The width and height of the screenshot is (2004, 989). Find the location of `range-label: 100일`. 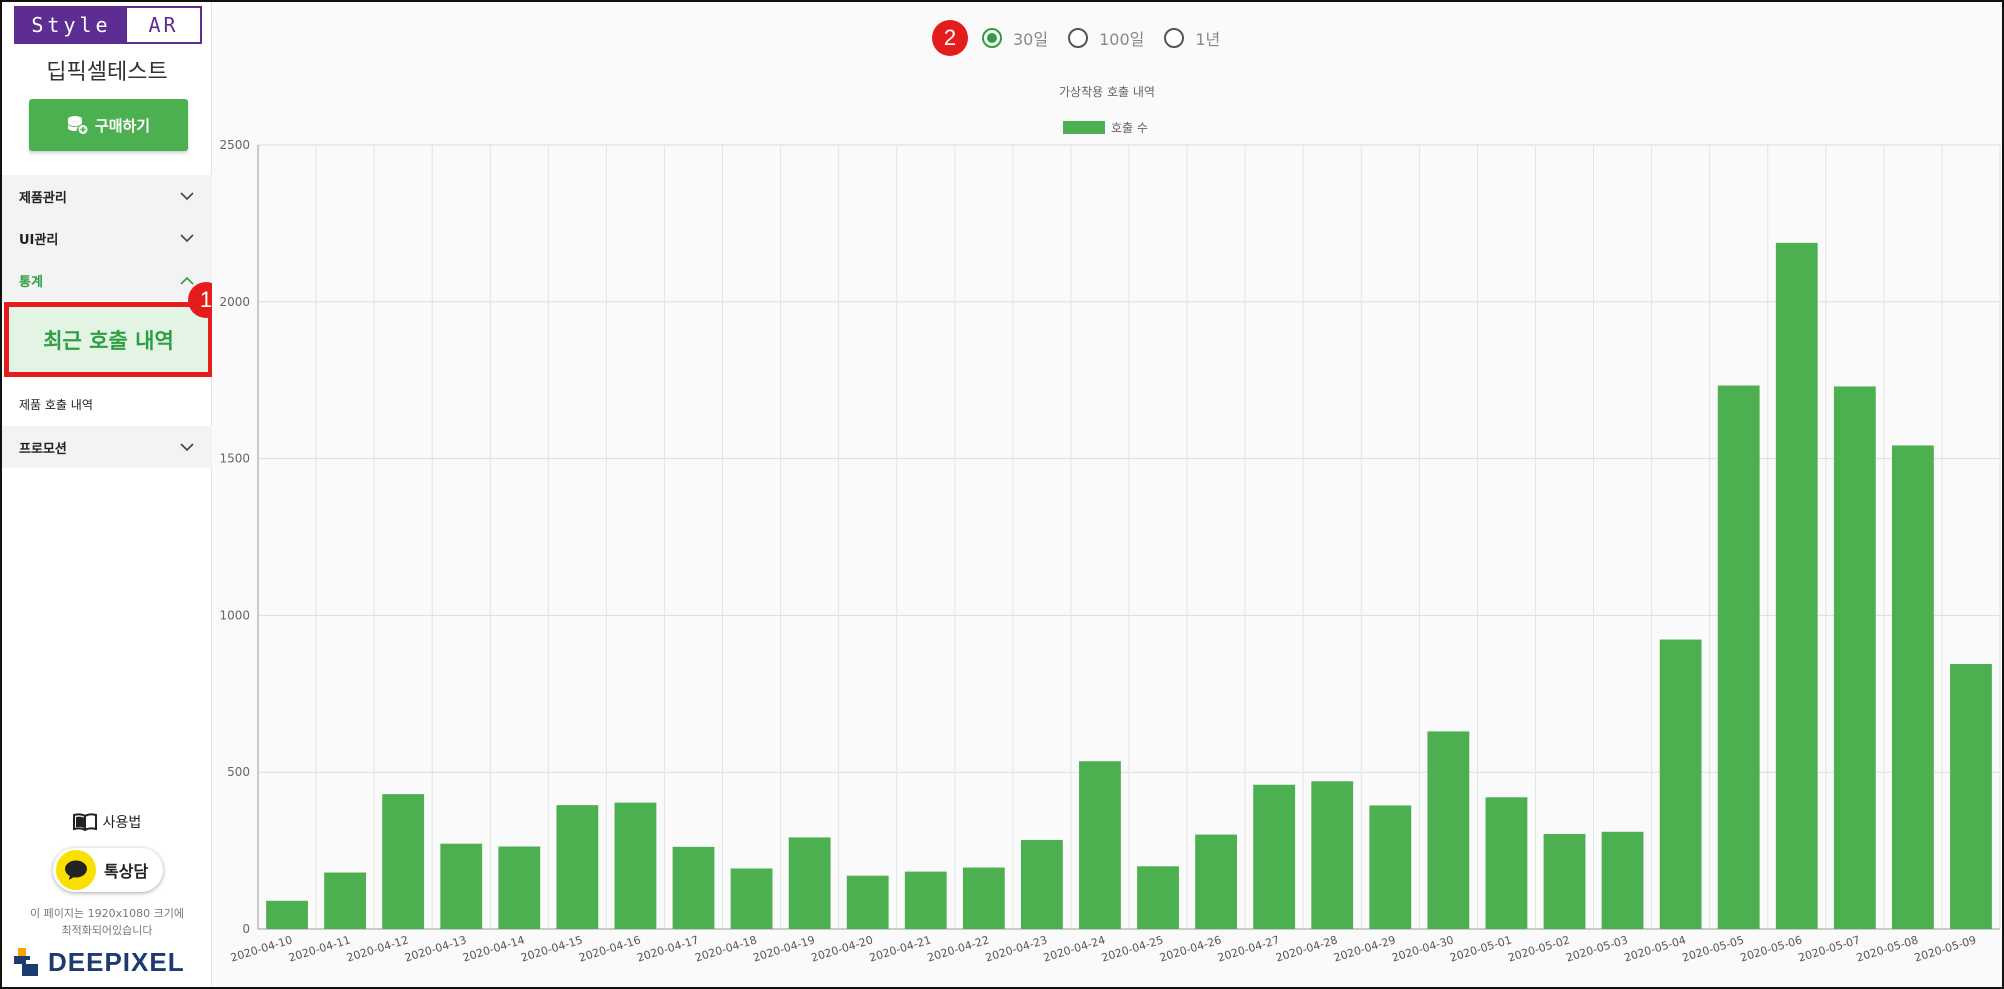

range-label: 100일 is located at coordinates (1122, 39).